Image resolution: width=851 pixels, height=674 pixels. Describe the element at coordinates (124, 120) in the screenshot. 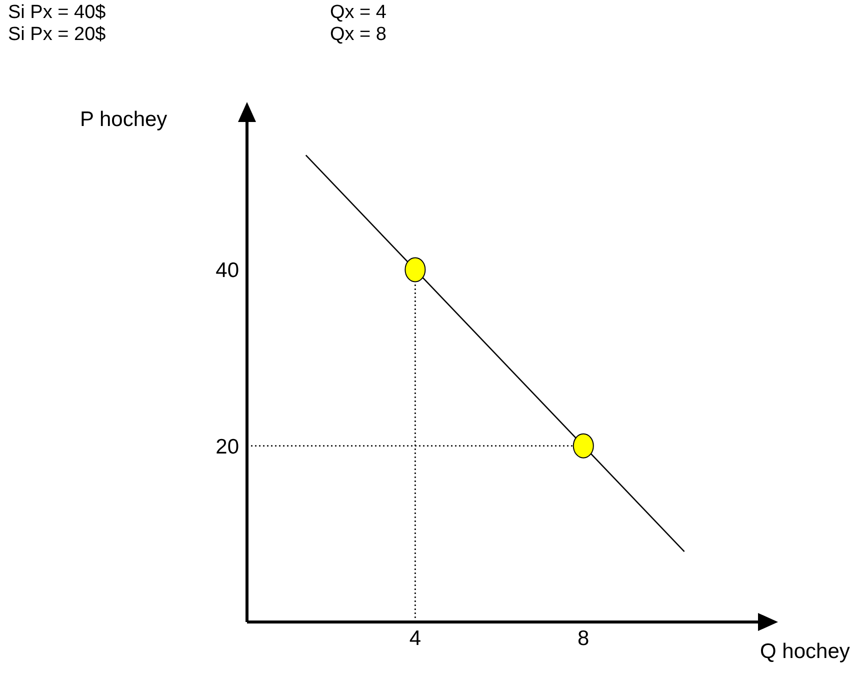

I see `y-axis-title: P hochey` at that location.